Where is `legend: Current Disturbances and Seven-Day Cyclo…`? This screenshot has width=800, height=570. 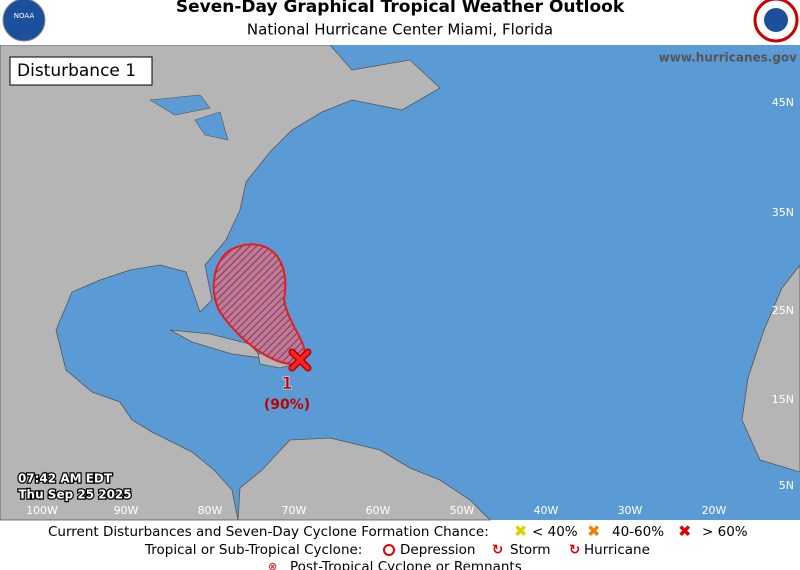
legend: Current Disturbances and Seven-Day Cyclo… is located at coordinates (398, 546).